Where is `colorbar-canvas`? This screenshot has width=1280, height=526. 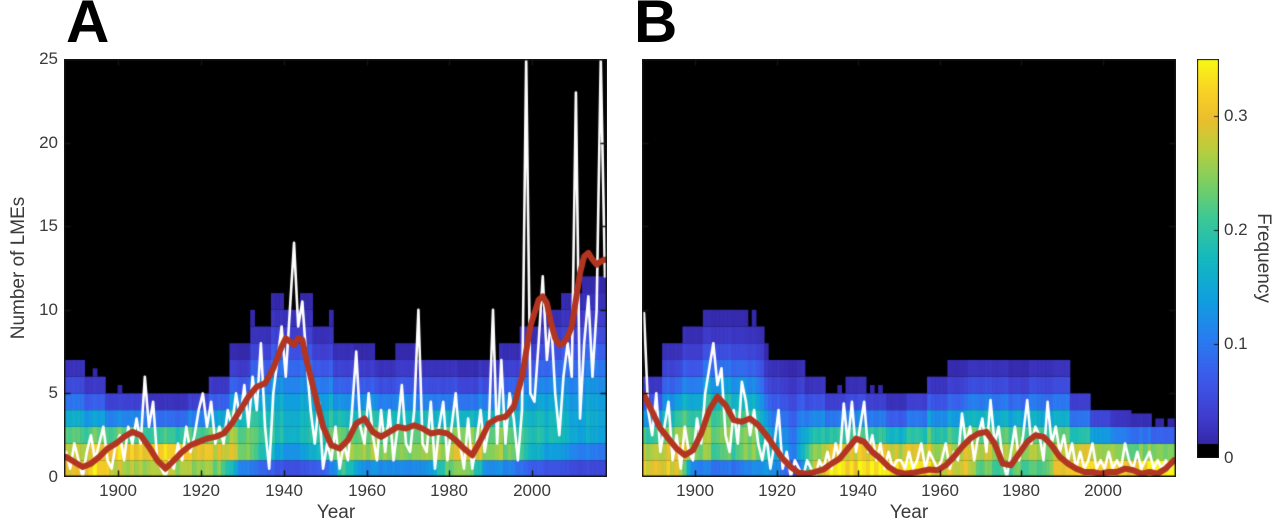
colorbar-canvas is located at coordinates (1208, 258).